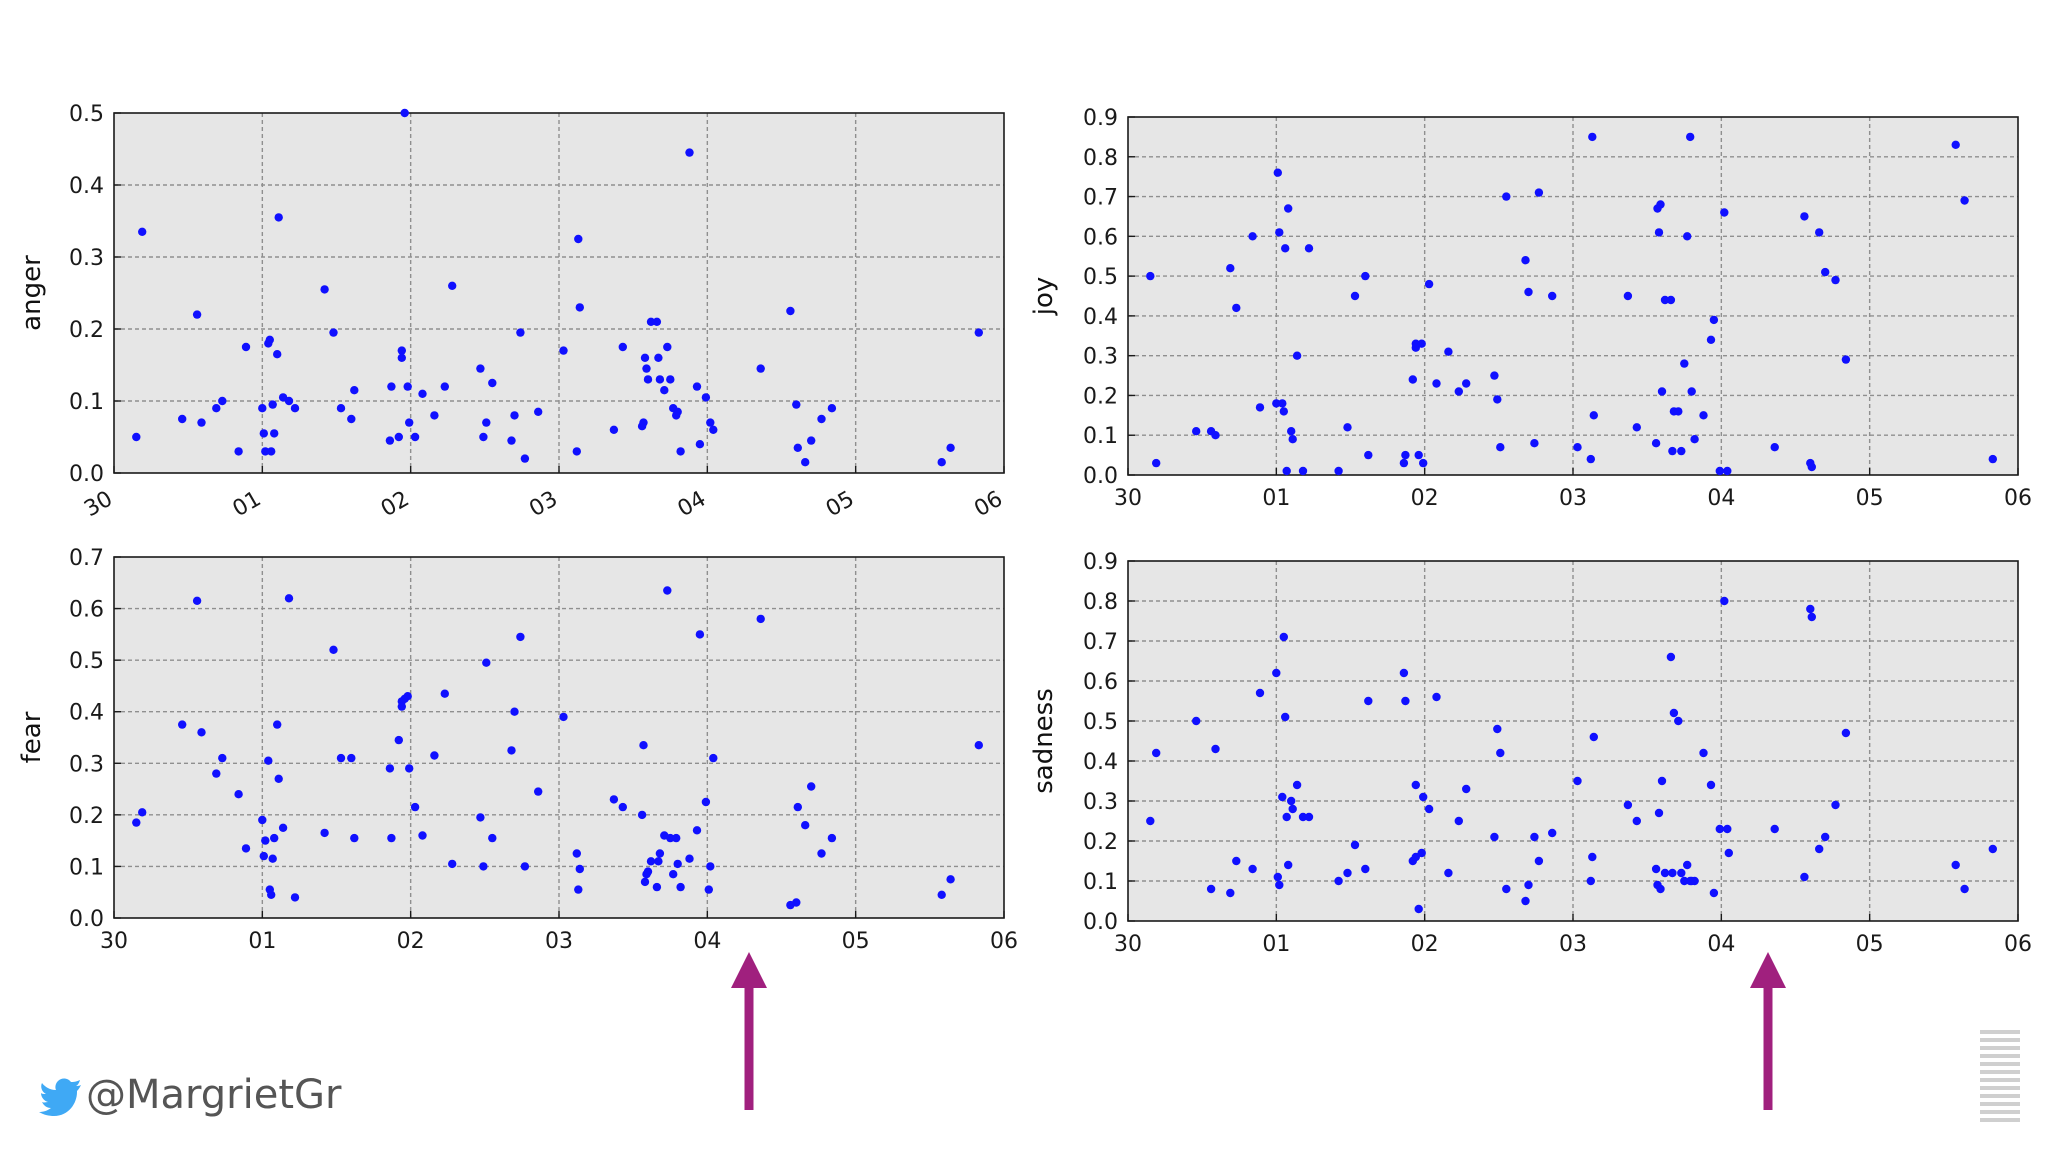 The image size is (2048, 1152). I want to click on x-tick-label: 01, so click(247, 505).